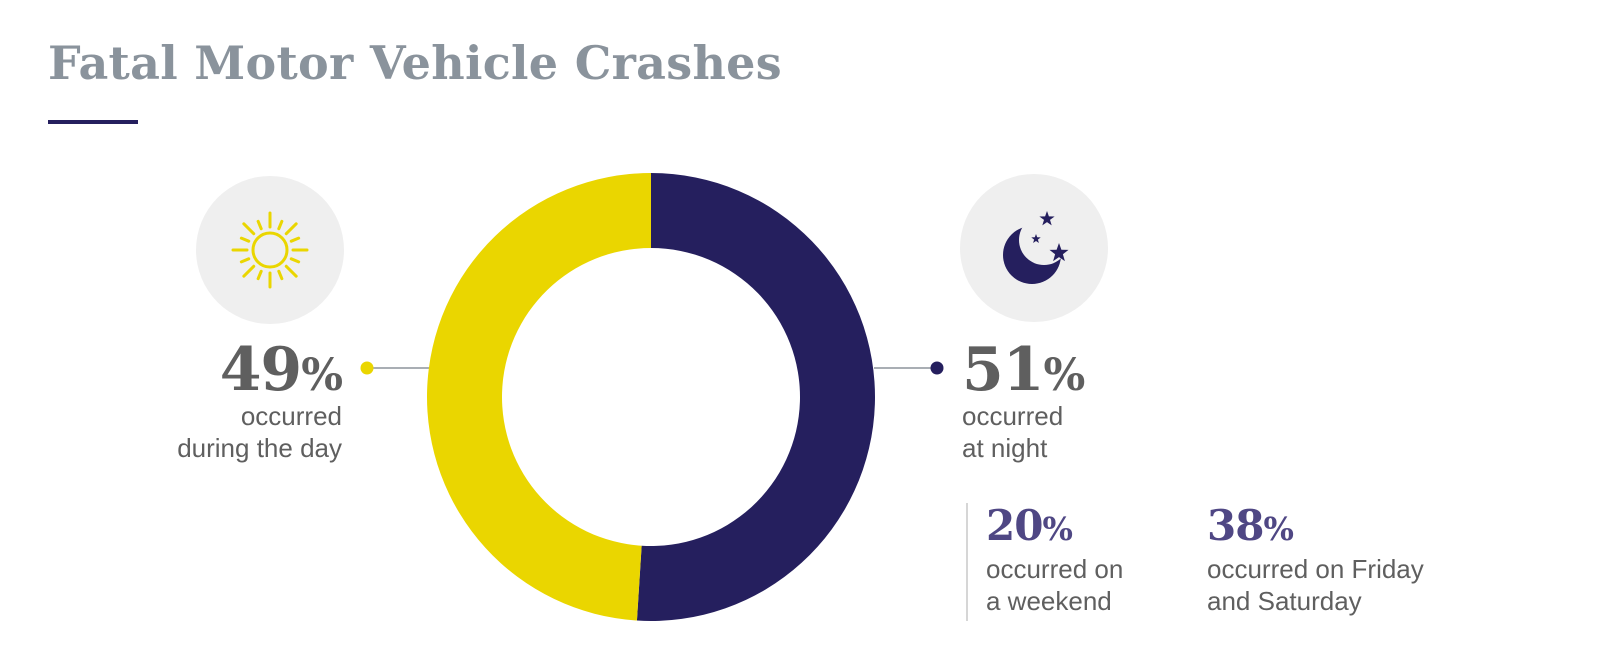  I want to click on night-icon-circle, so click(1034, 248).